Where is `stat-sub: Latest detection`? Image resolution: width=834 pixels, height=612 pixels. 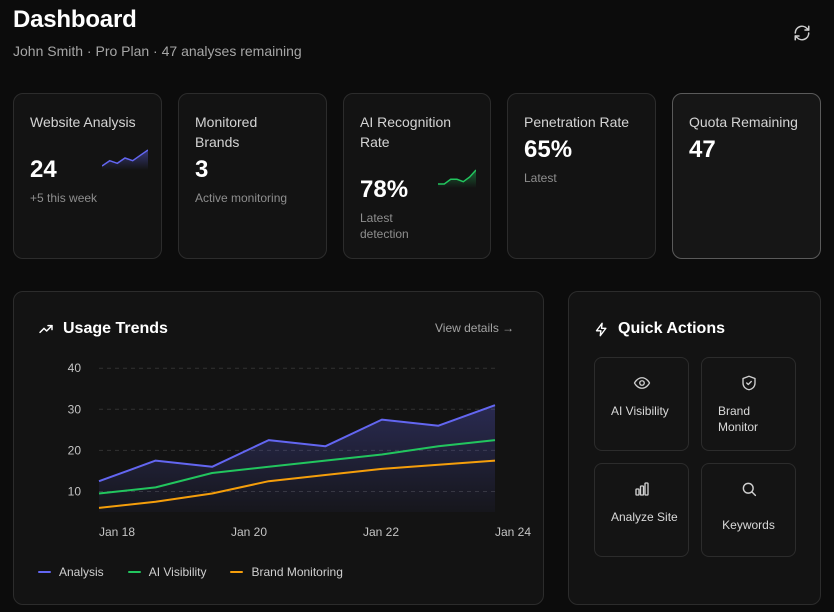 stat-sub: Latest detection is located at coordinates (384, 226).